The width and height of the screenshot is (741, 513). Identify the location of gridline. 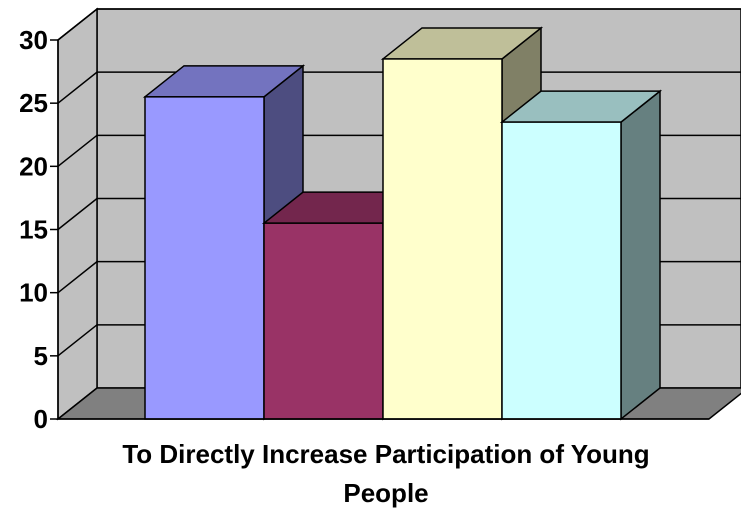
(399, 24).